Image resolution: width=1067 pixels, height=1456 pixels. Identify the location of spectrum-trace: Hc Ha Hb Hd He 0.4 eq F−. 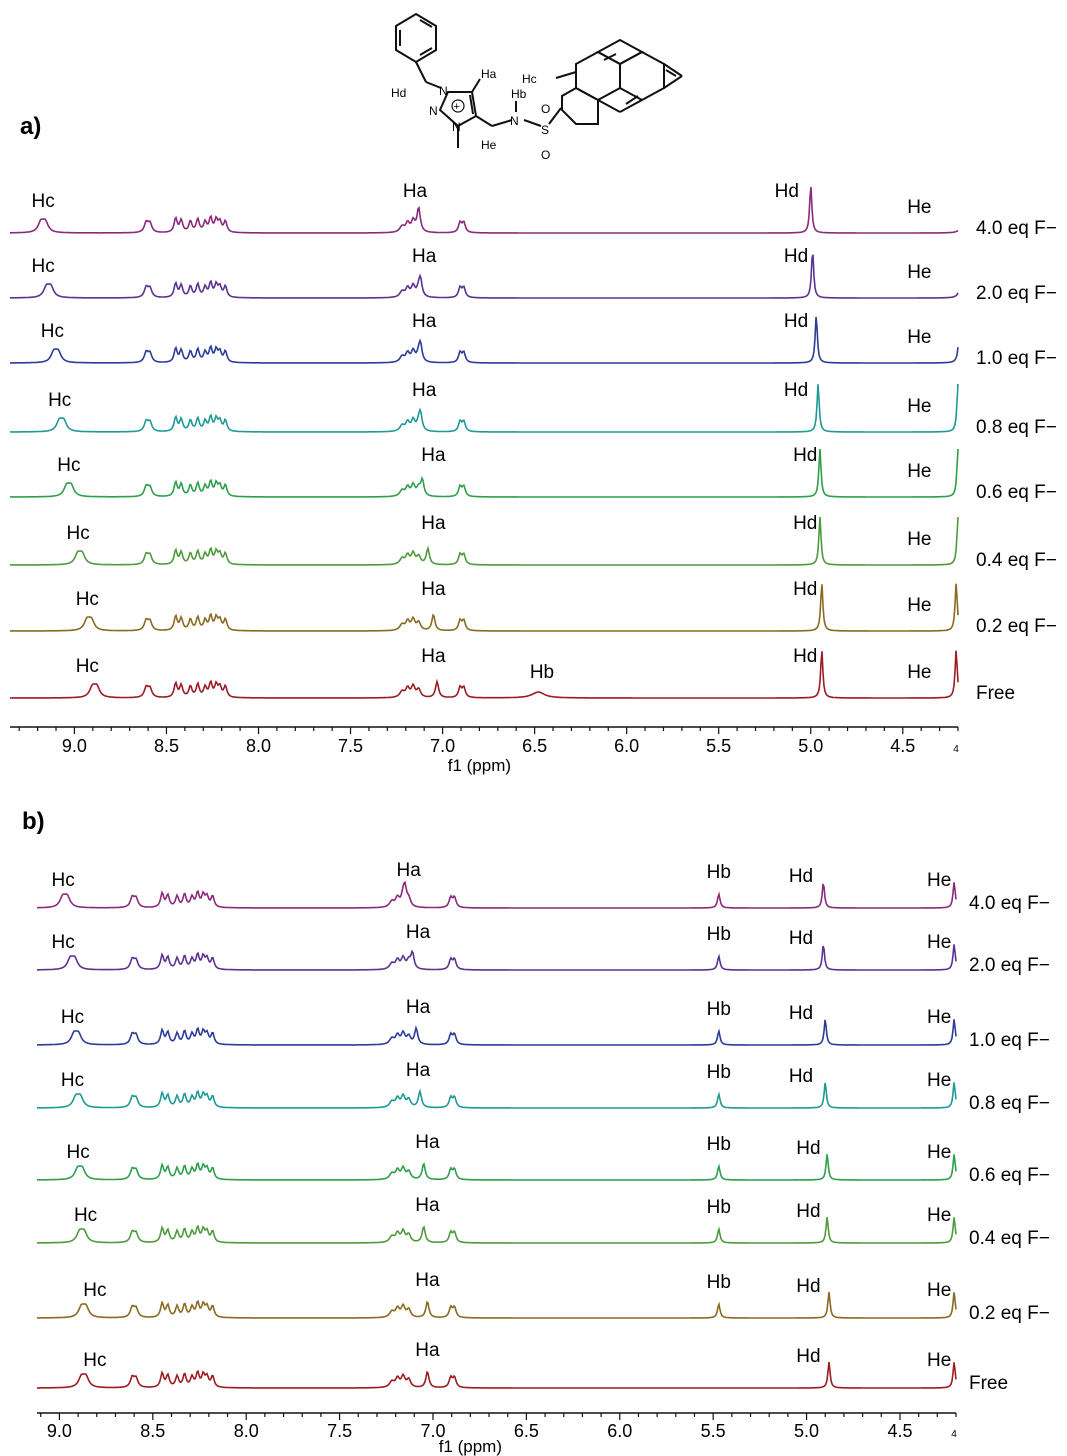
(543, 1222).